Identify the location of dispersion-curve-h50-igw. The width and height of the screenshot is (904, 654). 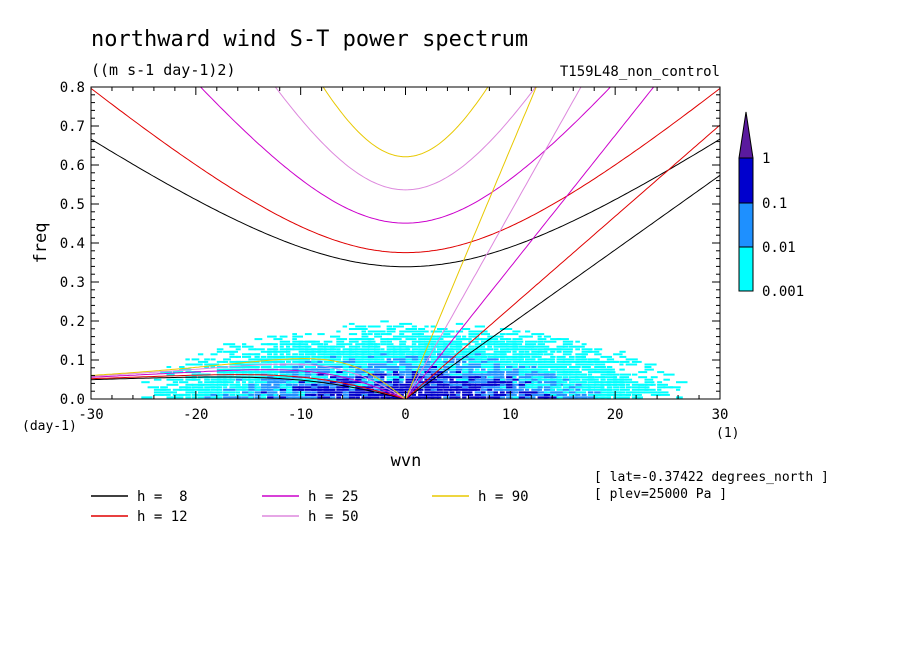
(405, 139).